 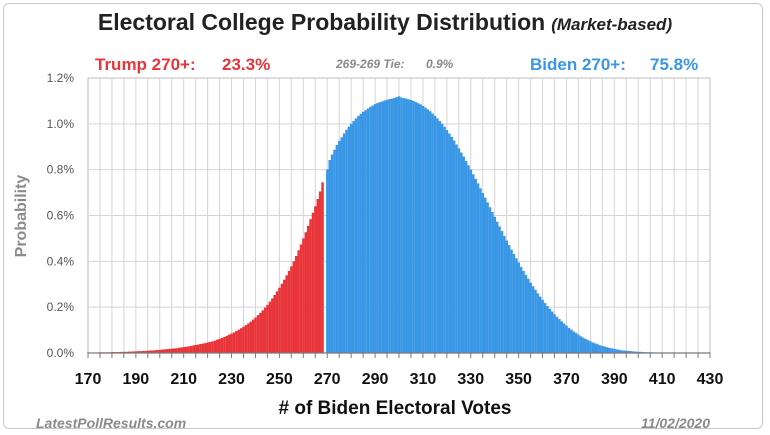 What do you see at coordinates (135, 379) in the screenshot?
I see `x-tick-label: 190` at bounding box center [135, 379].